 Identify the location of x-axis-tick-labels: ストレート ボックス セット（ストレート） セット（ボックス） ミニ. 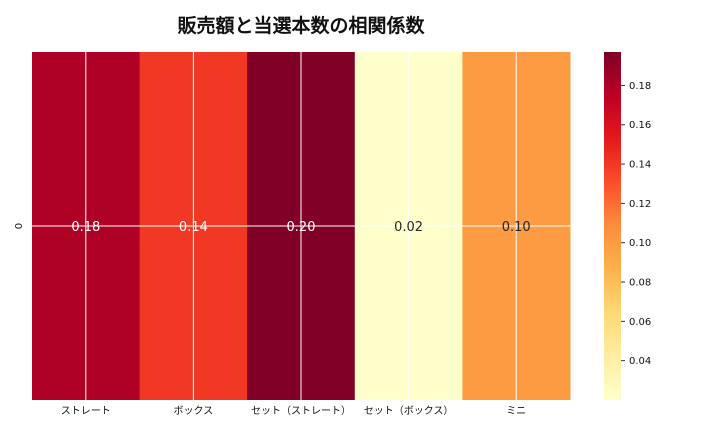
(293, 411).